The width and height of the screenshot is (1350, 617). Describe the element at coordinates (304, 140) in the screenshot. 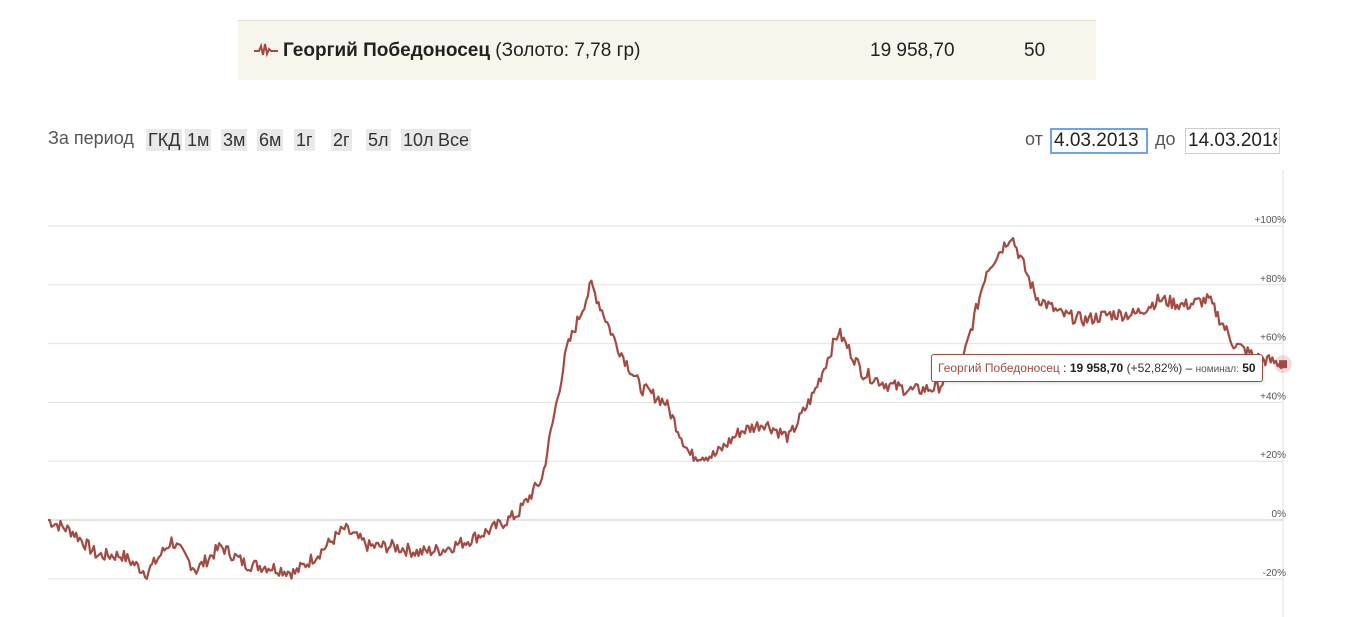

I see `period-btn-1y: 1г` at that location.